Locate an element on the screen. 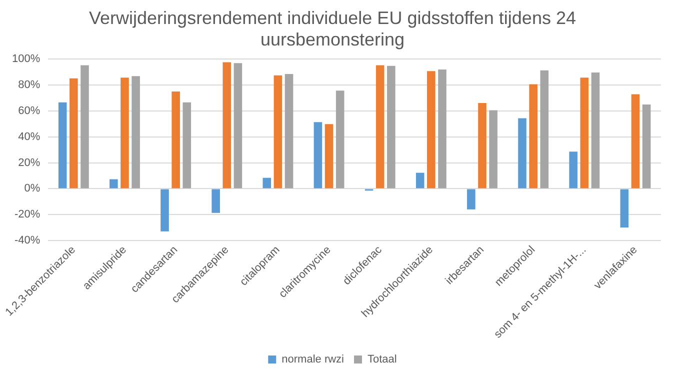  y-tick-label: 40% is located at coordinates (29, 136).